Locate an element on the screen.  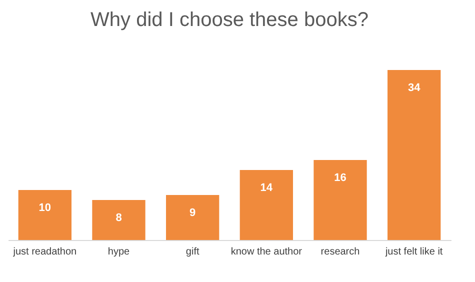
data-label: 34 is located at coordinates (415, 88).